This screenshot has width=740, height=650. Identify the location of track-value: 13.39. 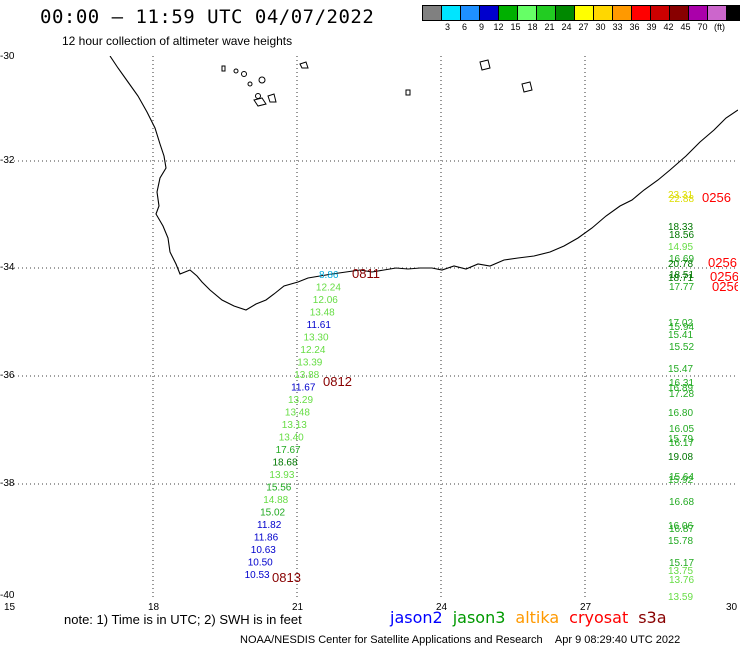
(309, 363).